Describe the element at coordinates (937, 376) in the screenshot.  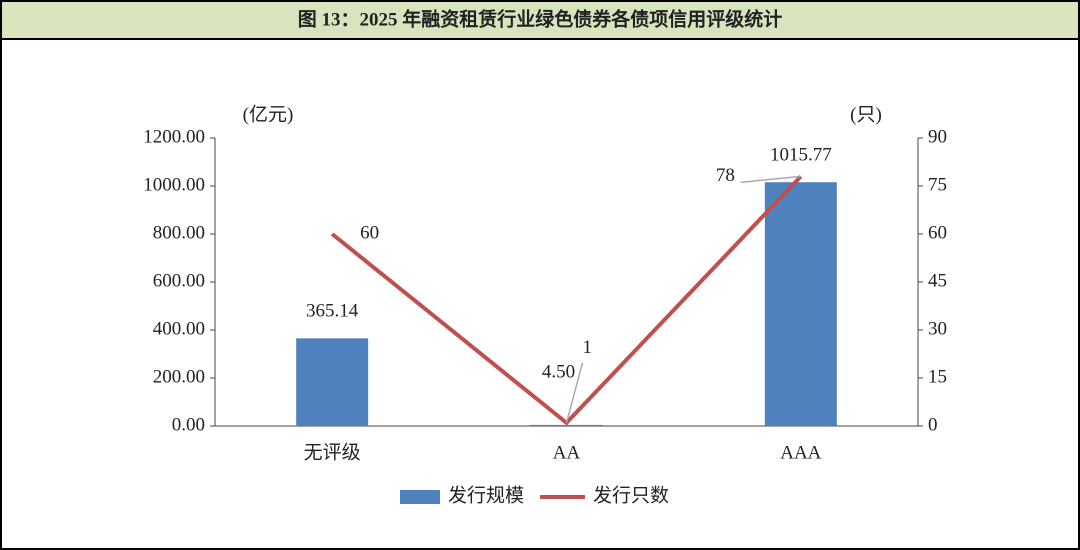
I see `y2-tick-label: 15` at that location.